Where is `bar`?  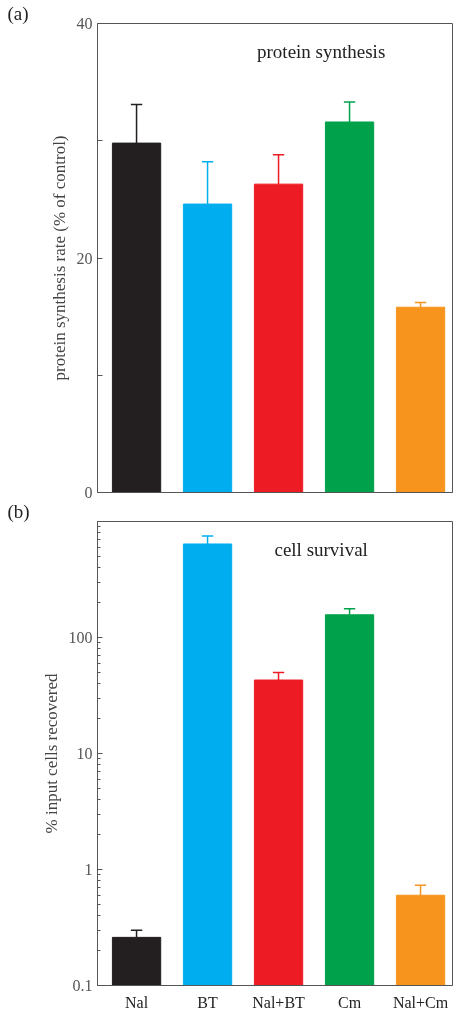 bar is located at coordinates (420, 399).